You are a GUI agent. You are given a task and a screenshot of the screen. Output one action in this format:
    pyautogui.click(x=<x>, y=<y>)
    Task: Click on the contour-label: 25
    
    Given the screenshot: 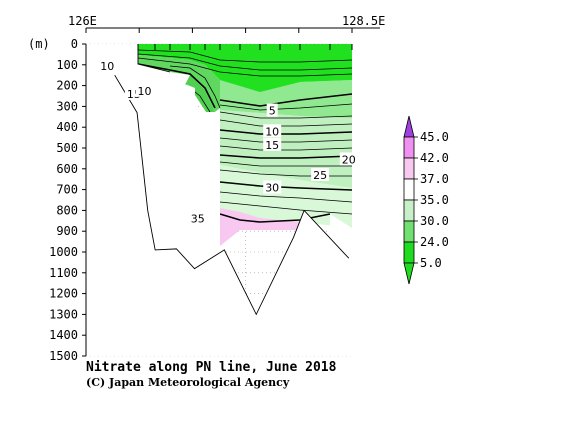 What is the action you would take?
    pyautogui.click(x=320, y=175)
    